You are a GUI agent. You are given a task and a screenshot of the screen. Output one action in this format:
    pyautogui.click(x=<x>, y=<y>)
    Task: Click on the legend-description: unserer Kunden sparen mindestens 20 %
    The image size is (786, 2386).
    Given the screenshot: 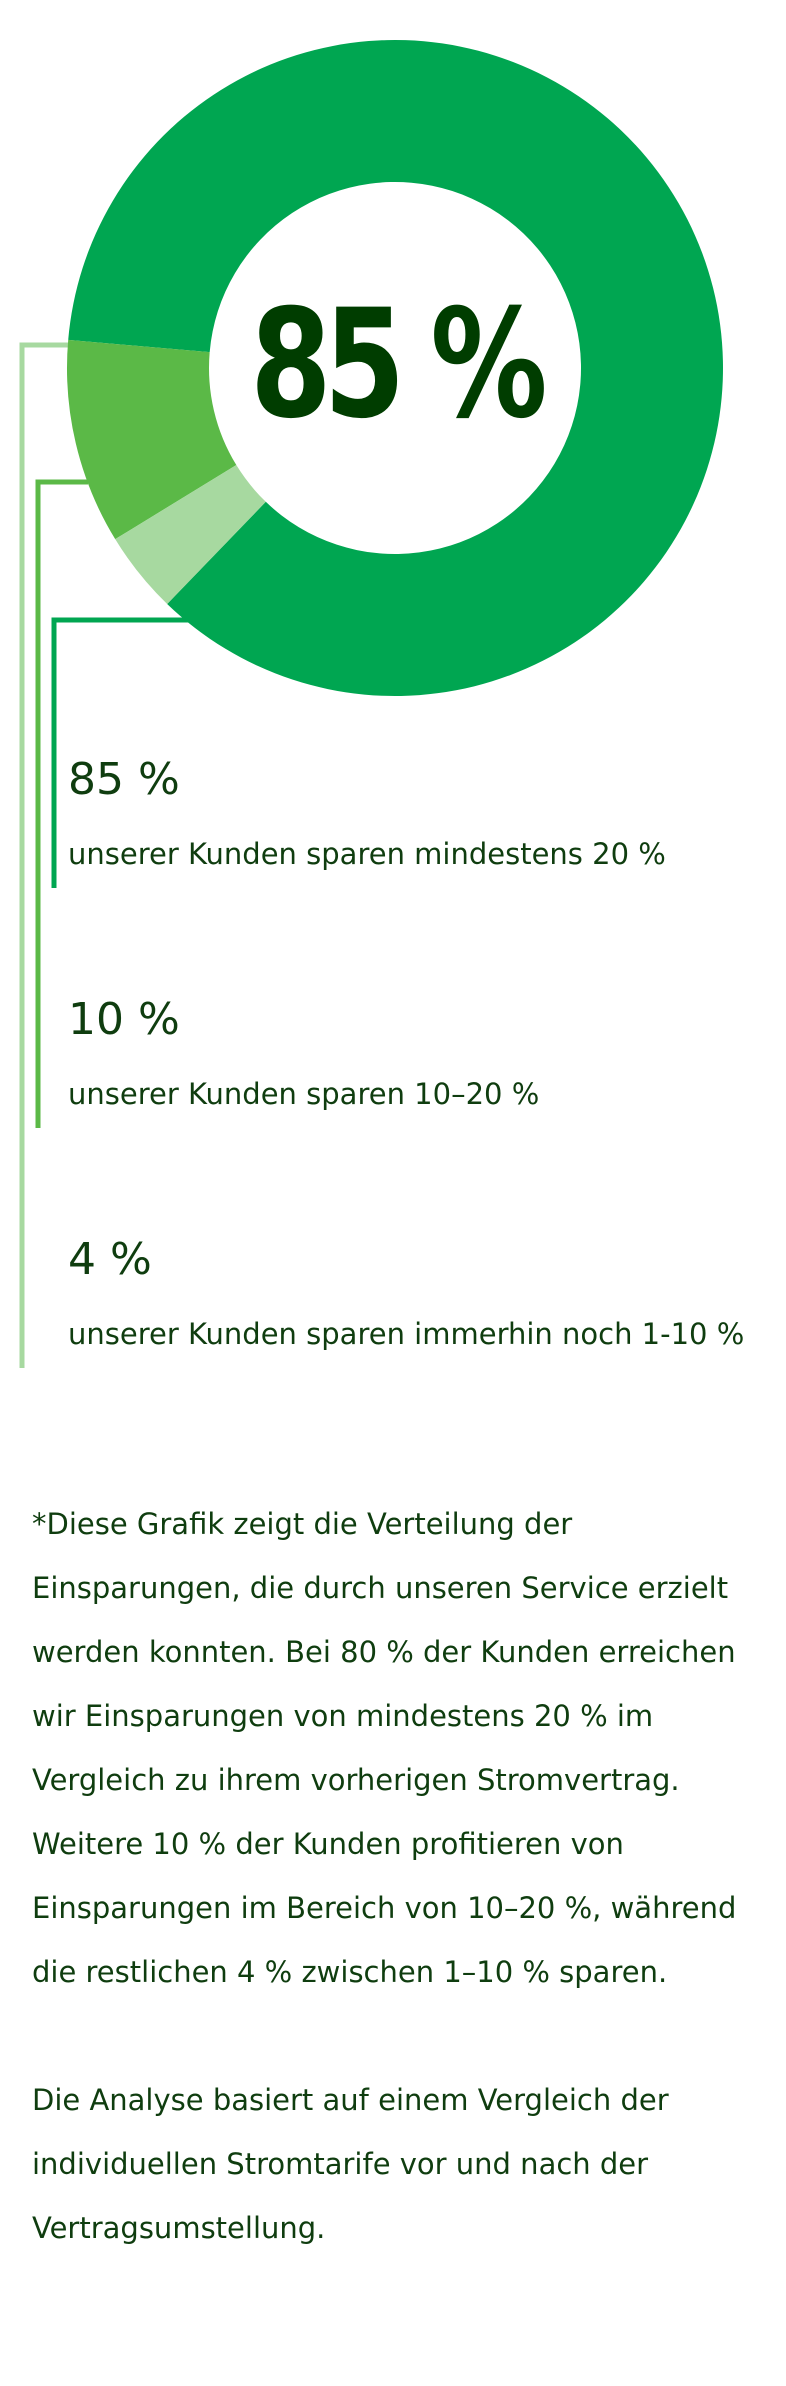 What is the action you would take?
    pyautogui.click(x=367, y=854)
    